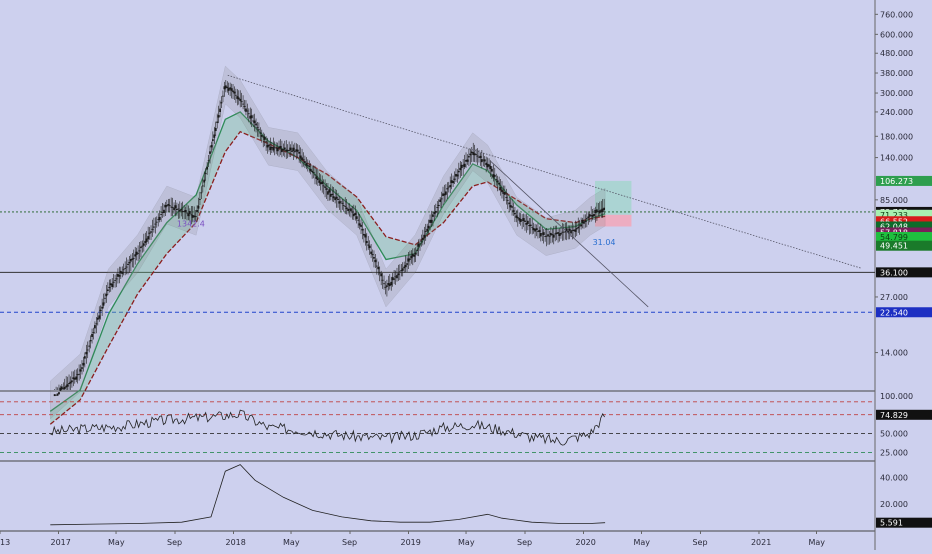  Describe the element at coordinates (896, 73) in the screenshot. I see `price-tick-label: 380.000` at that location.